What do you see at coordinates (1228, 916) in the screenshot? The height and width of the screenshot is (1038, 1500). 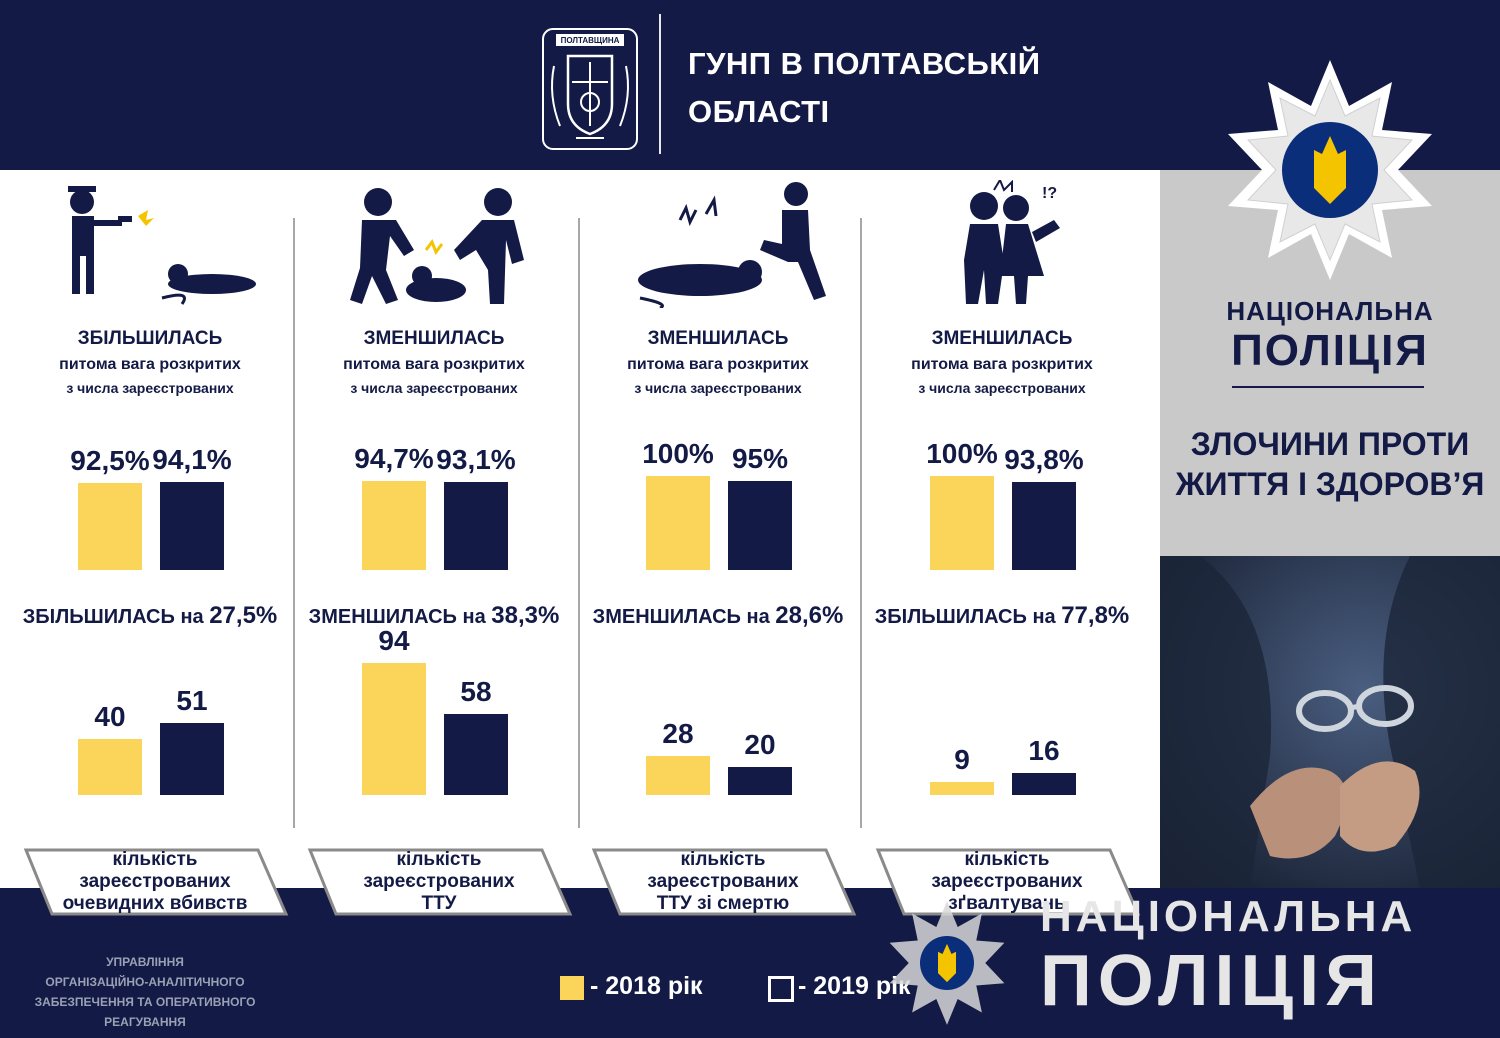 I see `watermark-line1: НАЦІОНАЛЬНА` at bounding box center [1228, 916].